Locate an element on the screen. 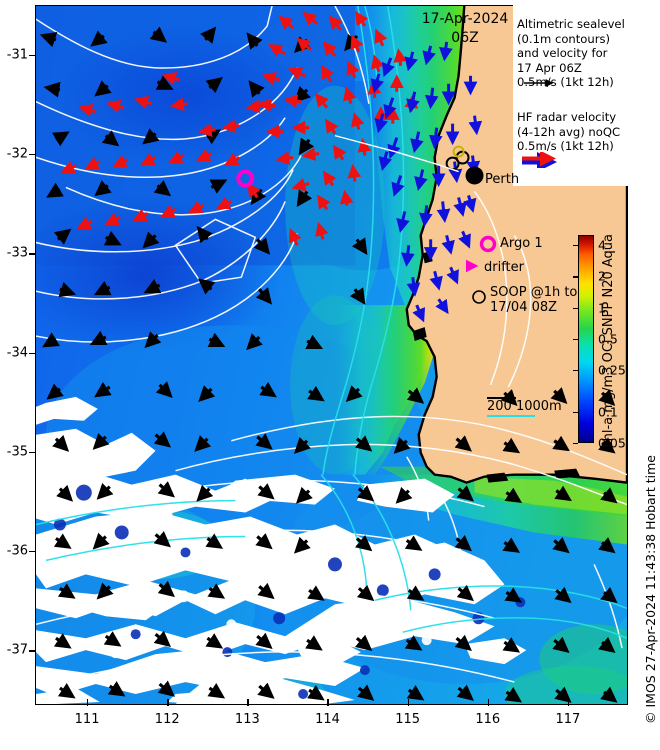 The image size is (660, 750). y-tick-label: -31 is located at coordinates (17, 55).